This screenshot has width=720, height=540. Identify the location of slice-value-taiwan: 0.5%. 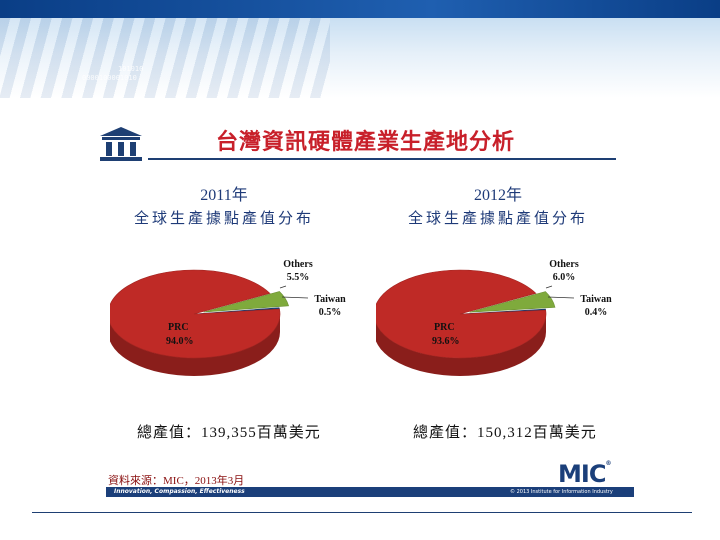
(330, 312).